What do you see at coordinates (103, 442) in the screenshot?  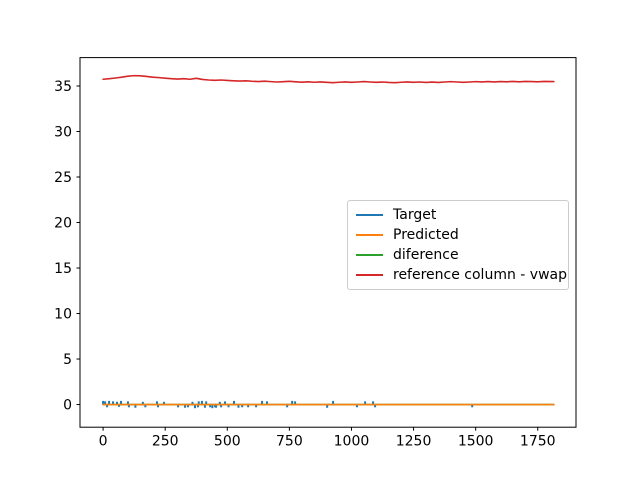 I see `x-tick-label: 0` at bounding box center [103, 442].